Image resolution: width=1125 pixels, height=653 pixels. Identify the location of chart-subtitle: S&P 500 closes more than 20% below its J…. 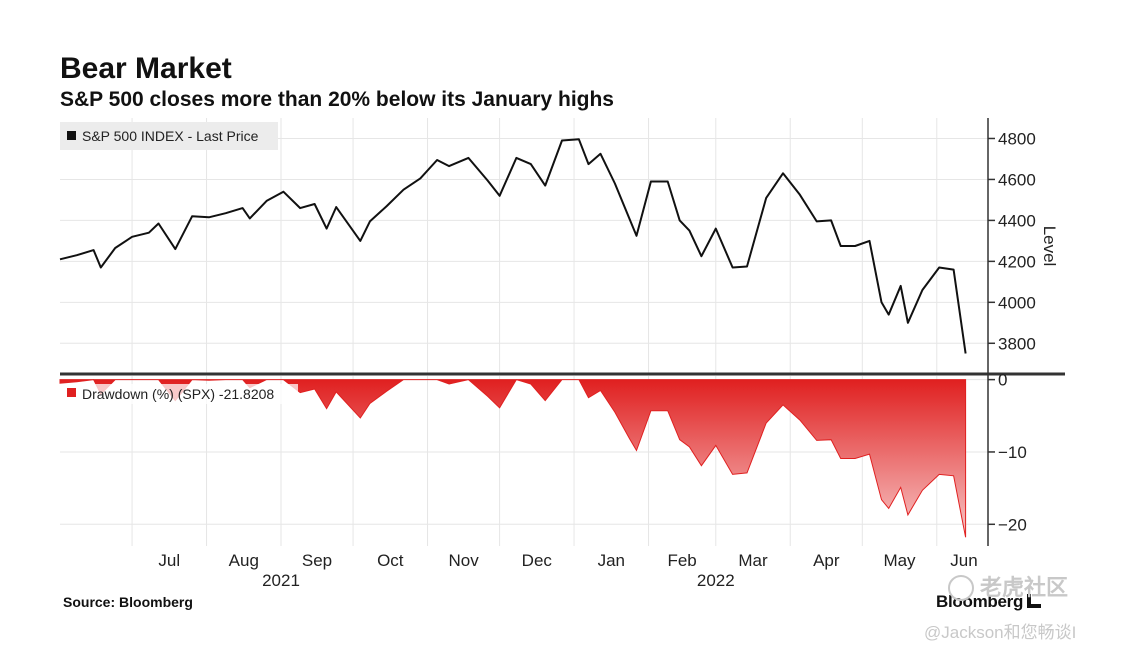
(337, 99).